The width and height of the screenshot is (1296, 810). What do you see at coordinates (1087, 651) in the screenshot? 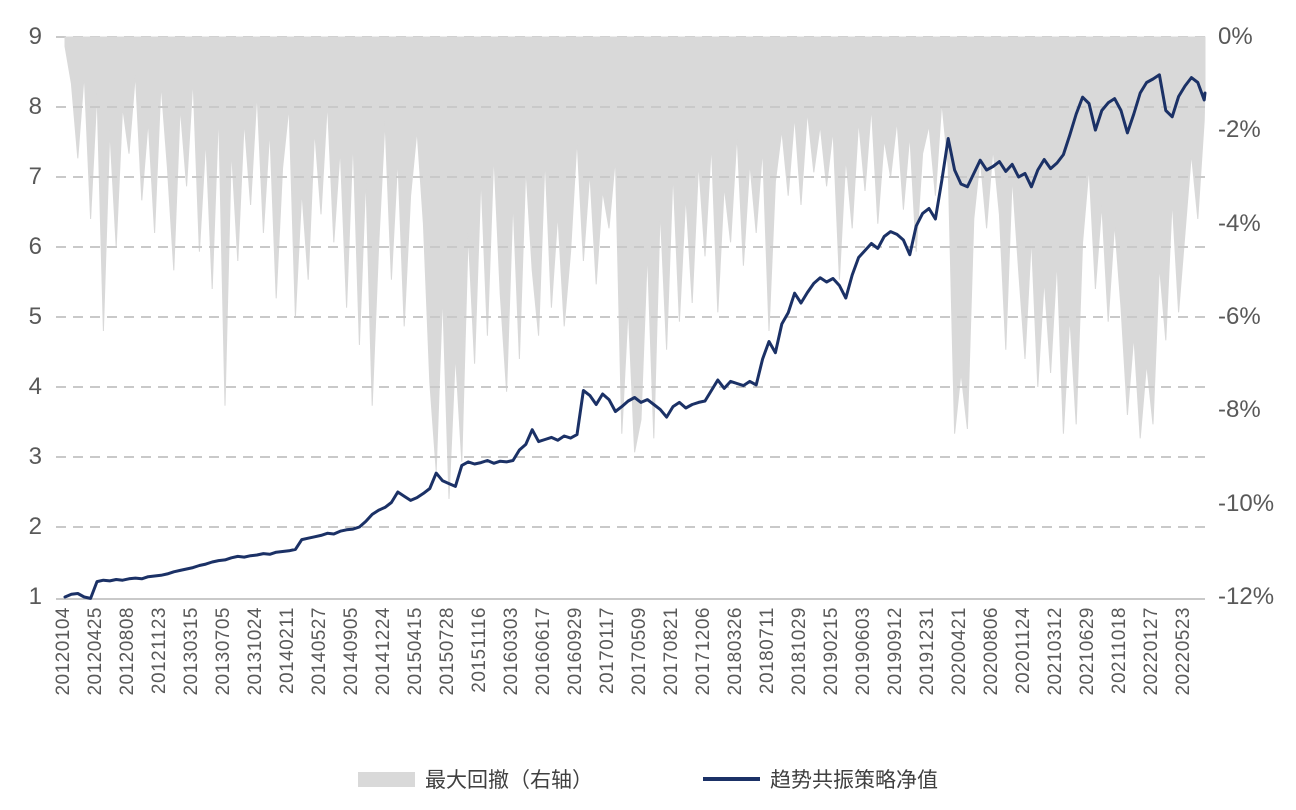
I see `x-axis-tick-label: 20210629` at bounding box center [1087, 651].